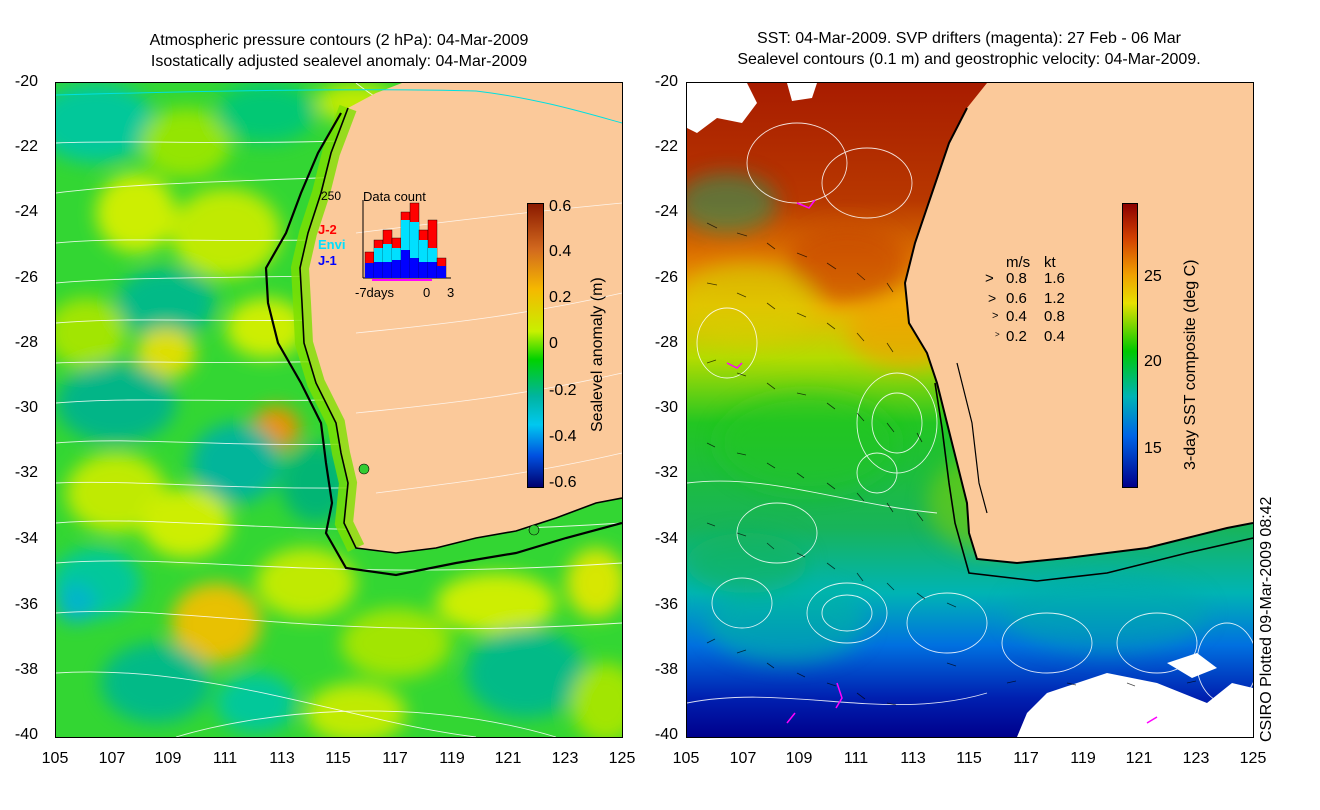 Image resolution: width=1320 pixels, height=810 pixels. I want to click on left-ytick: -38, so click(26, 669).